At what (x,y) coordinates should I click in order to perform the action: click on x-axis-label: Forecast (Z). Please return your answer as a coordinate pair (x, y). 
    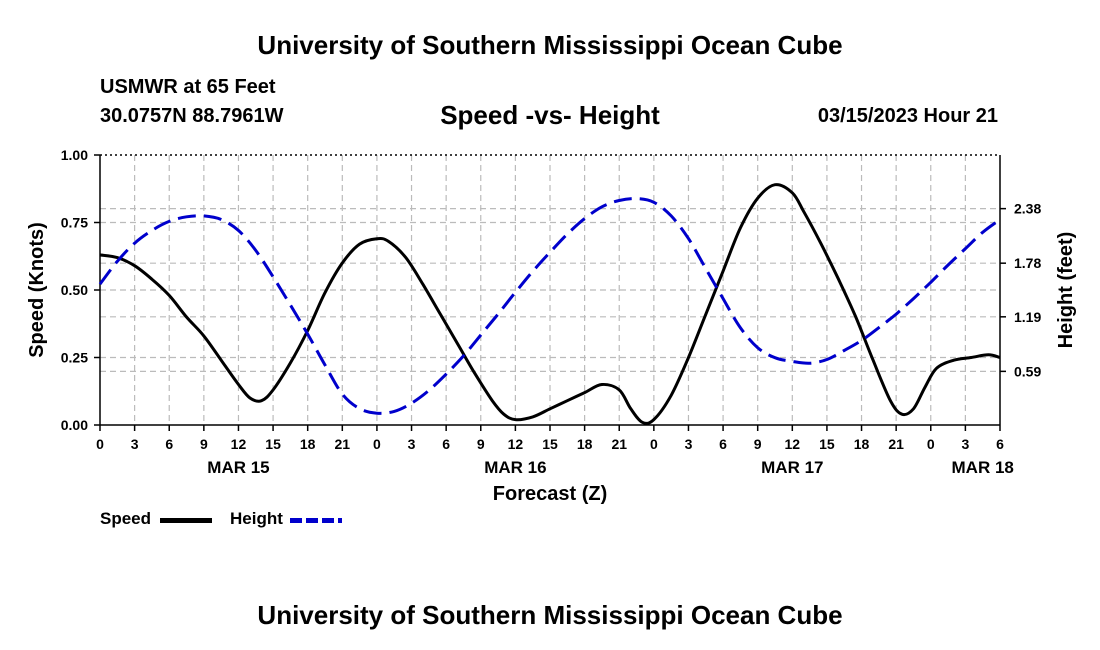
    Looking at the image, I should click on (550, 494).